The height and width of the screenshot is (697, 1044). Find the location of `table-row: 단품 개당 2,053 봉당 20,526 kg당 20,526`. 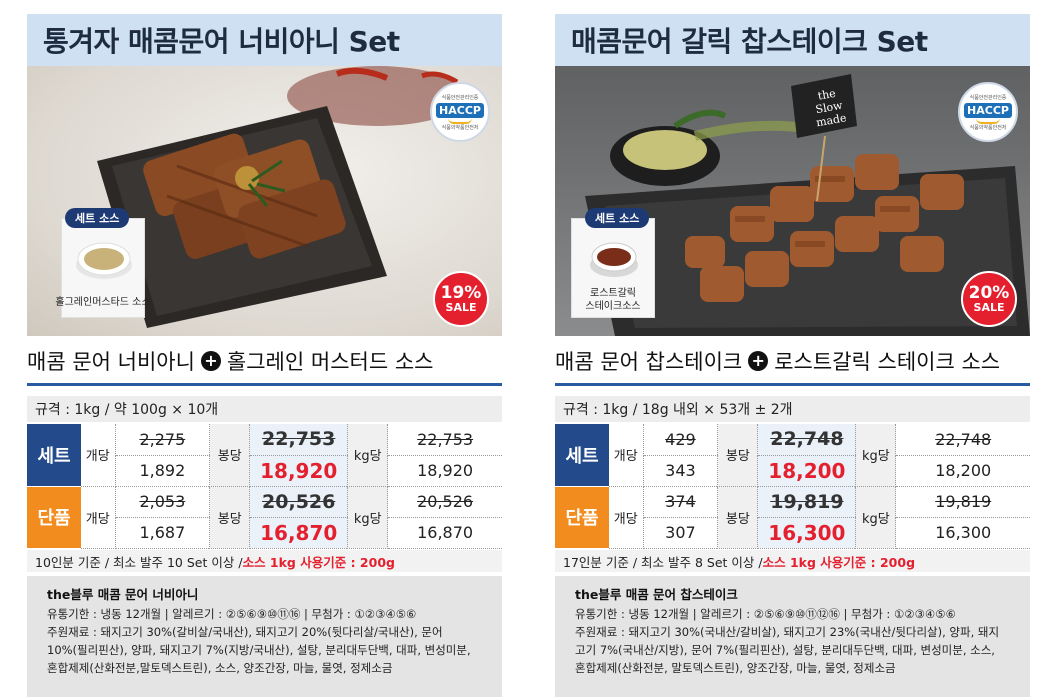

table-row: 단품 개당 2,053 봉당 20,526 kg당 20,526 is located at coordinates (264, 517).